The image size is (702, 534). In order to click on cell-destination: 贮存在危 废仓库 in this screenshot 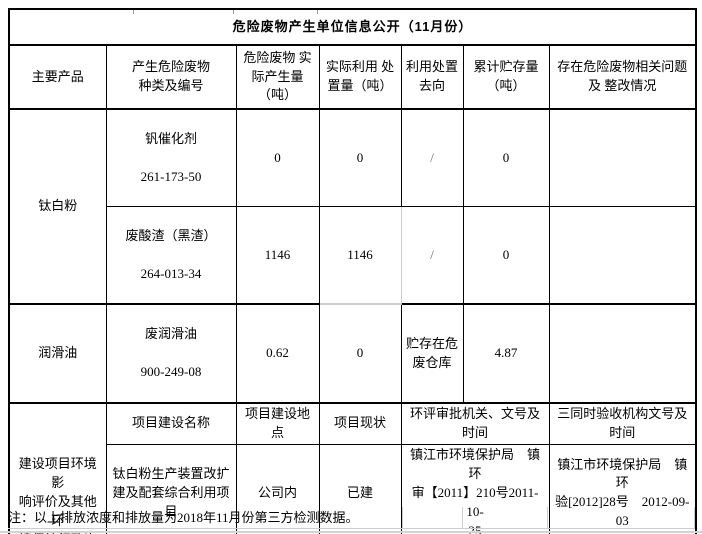, I will do `click(432, 353)`.